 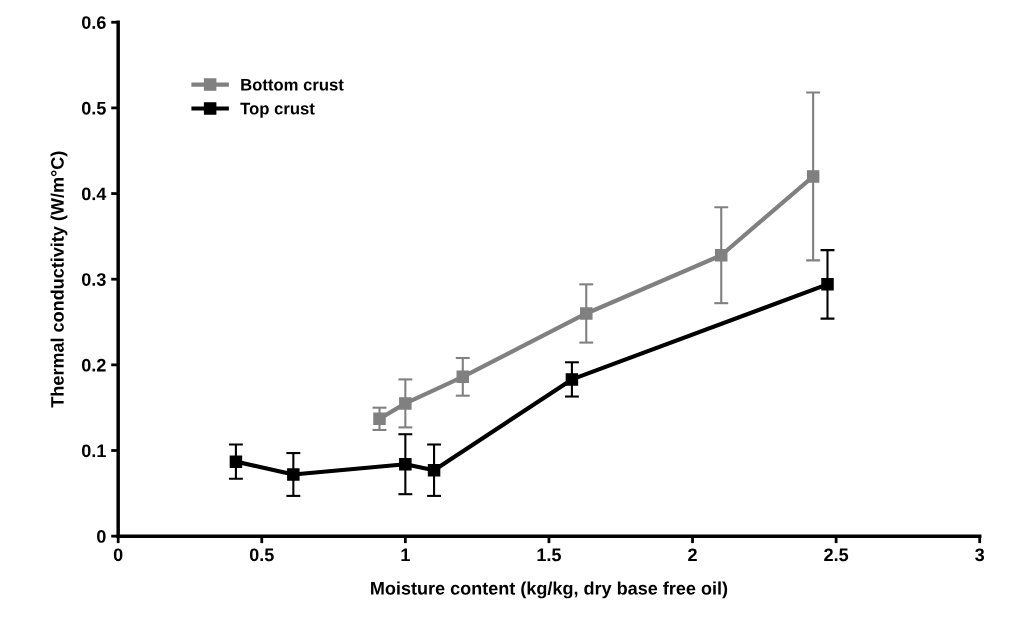 I want to click on y-tick-label: 0, so click(x=101, y=536).